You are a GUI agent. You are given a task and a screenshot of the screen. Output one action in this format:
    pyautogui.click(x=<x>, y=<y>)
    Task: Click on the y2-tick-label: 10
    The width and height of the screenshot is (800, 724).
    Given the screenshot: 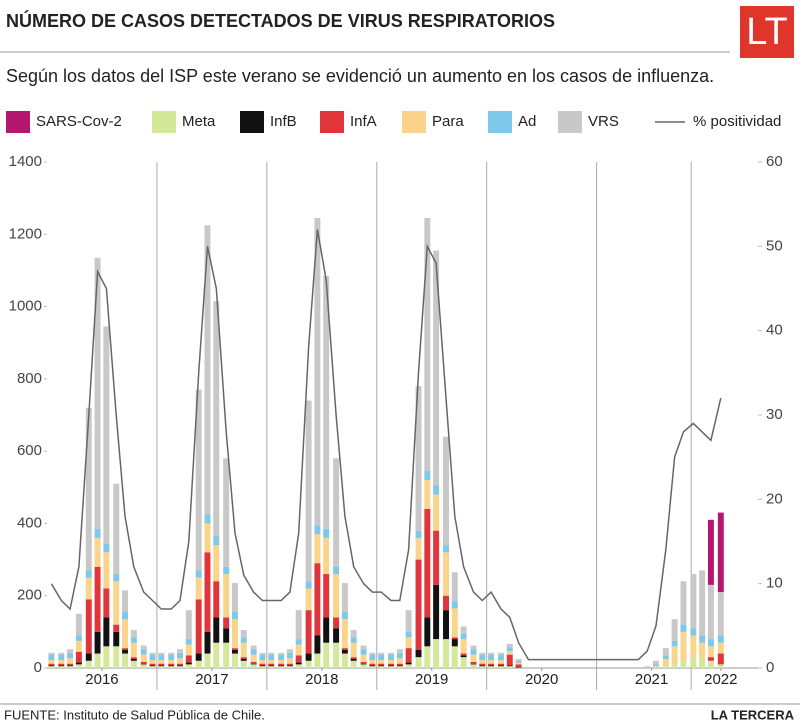 What is the action you would take?
    pyautogui.click(x=774, y=583)
    